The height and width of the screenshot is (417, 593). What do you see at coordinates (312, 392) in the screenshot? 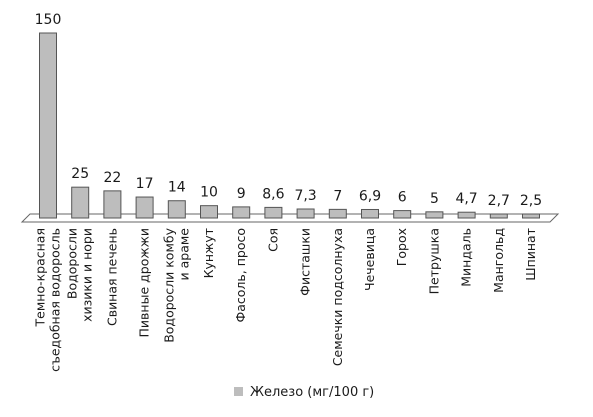
I see `legend-label: Железо (мг/100 г)` at bounding box center [312, 392].